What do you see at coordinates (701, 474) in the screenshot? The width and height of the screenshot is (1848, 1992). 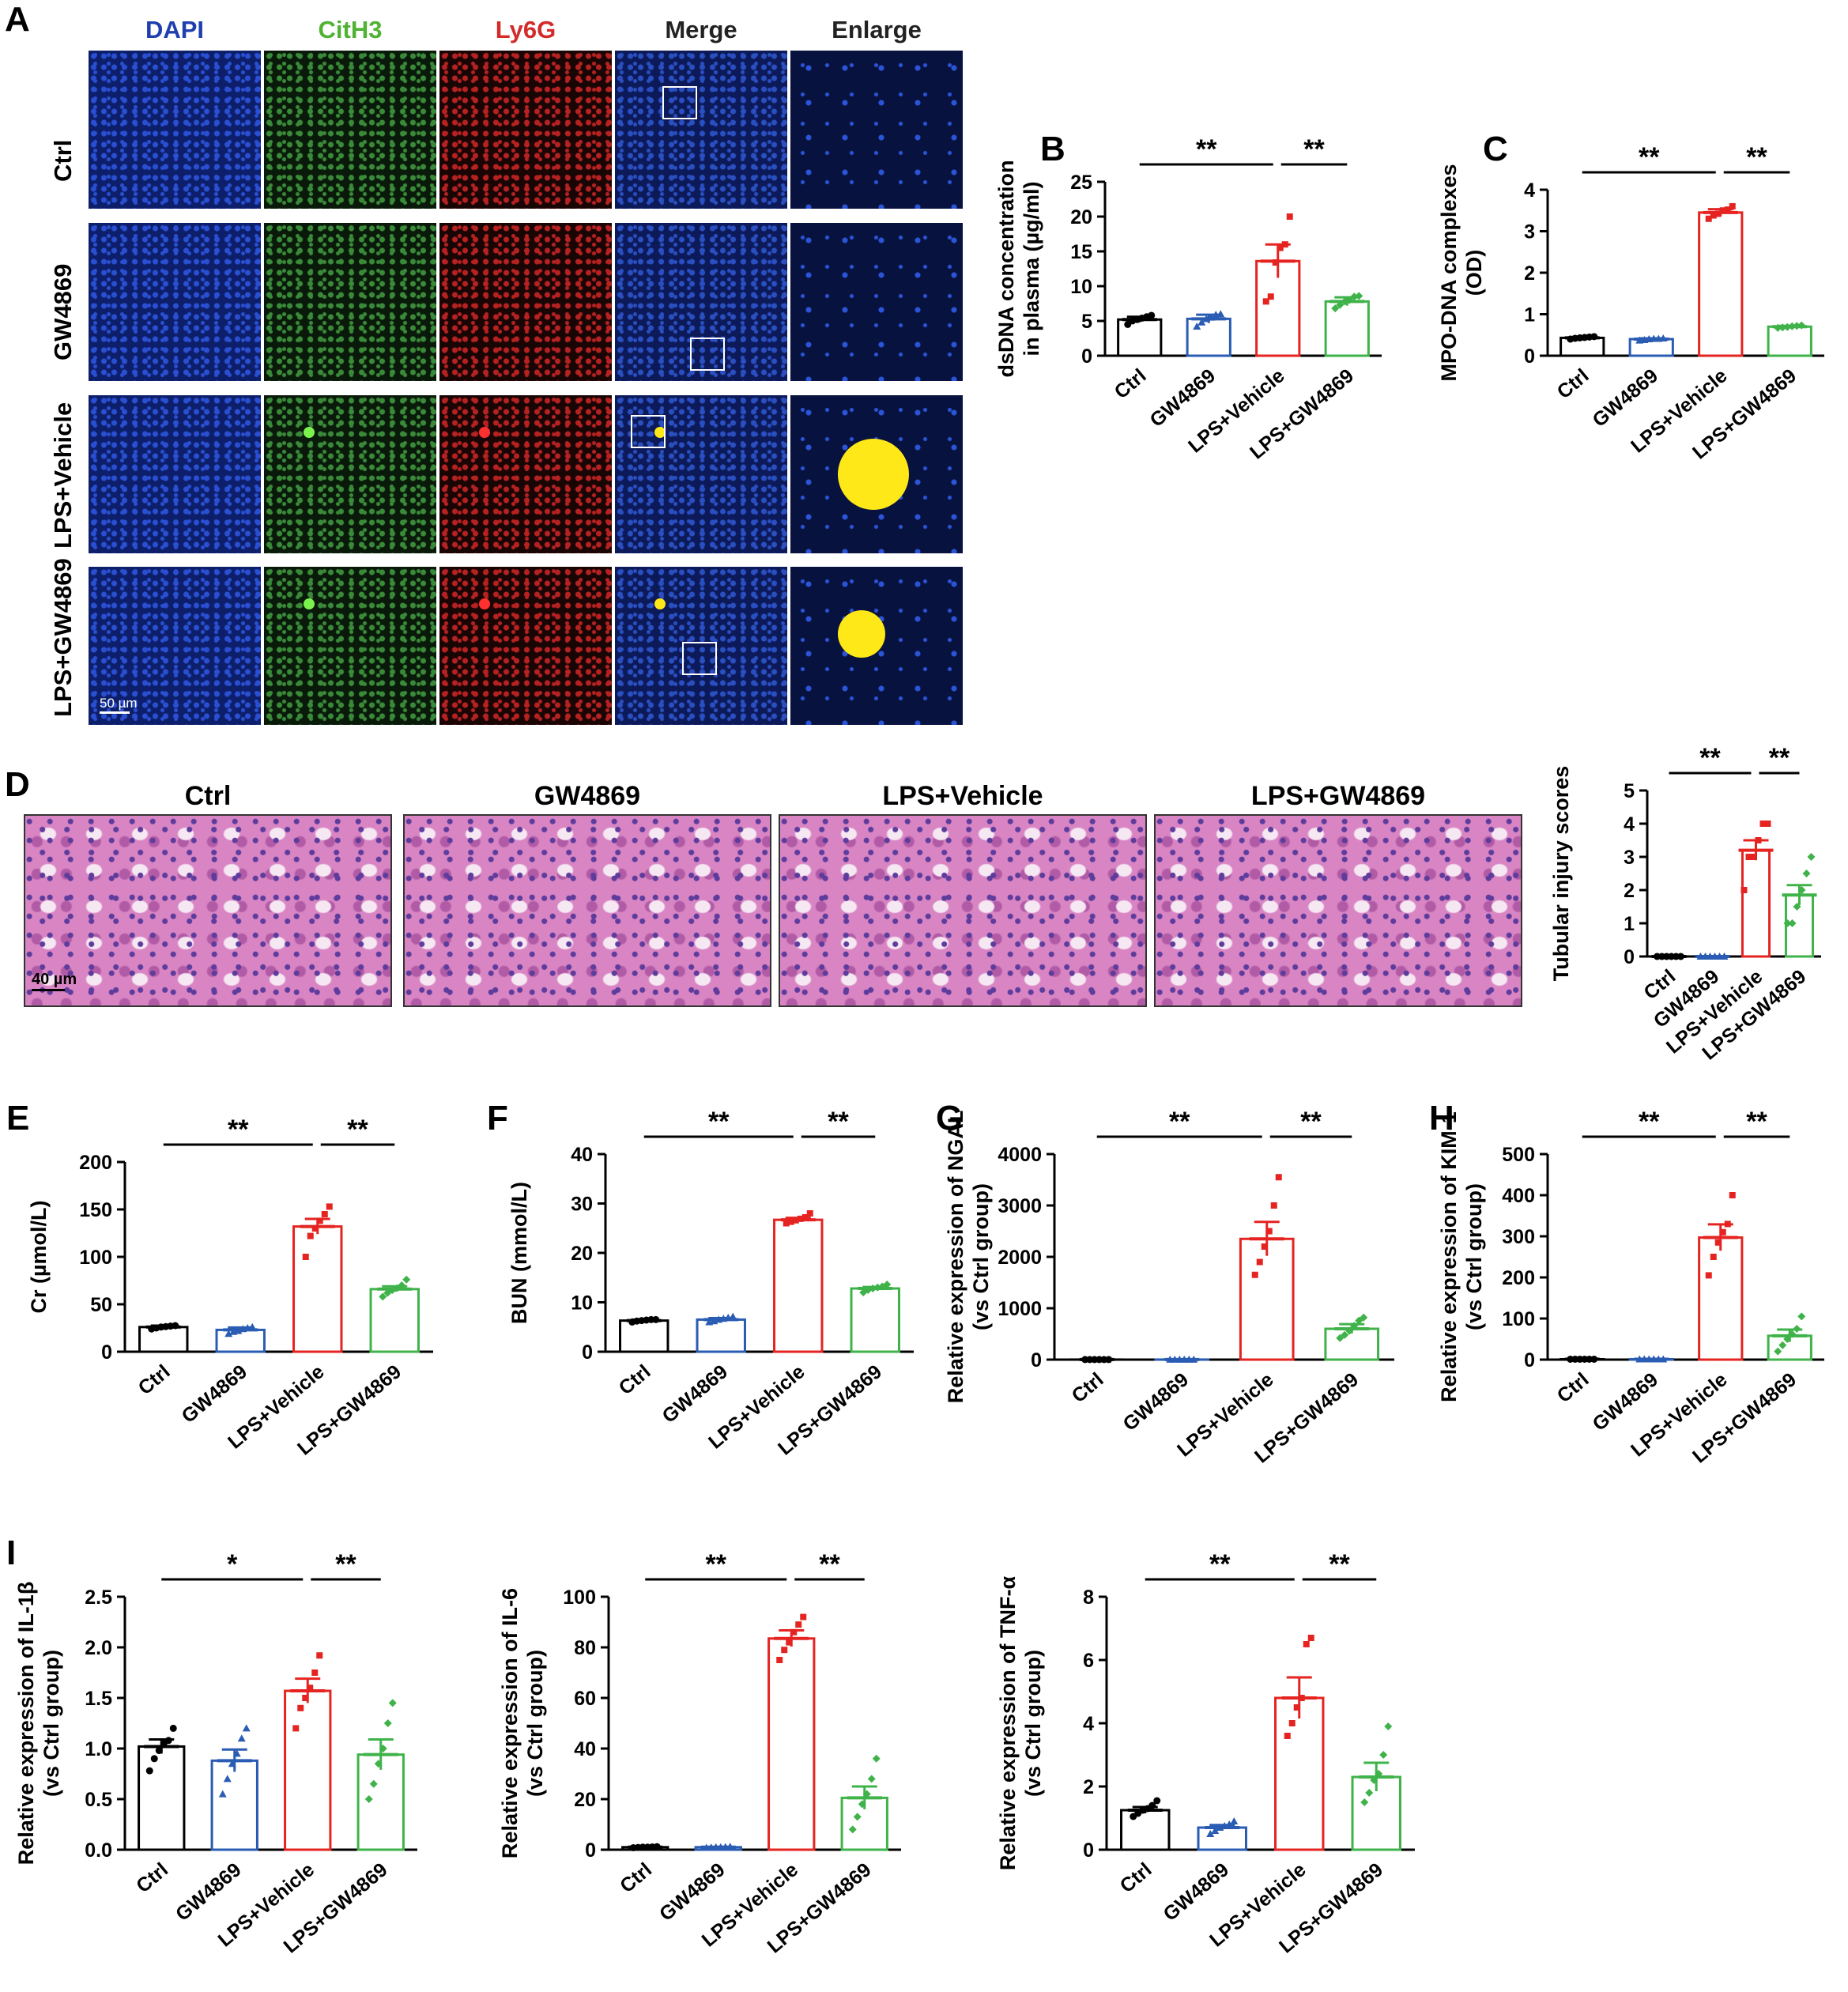 I see `micrograph-merge-lps-vehicle` at bounding box center [701, 474].